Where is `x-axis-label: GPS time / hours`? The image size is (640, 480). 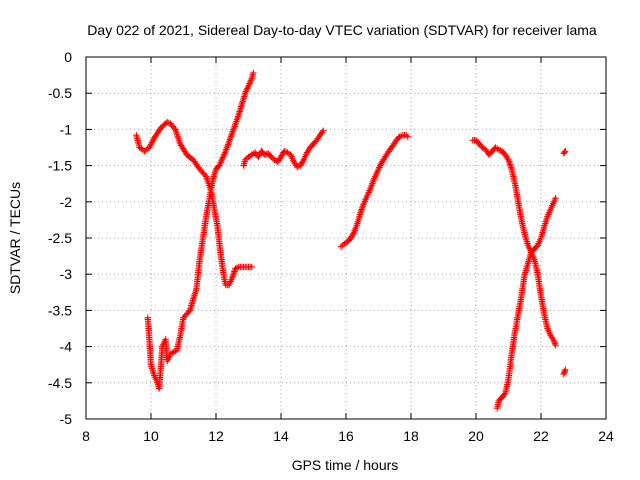
x-axis-label: GPS time / hours is located at coordinates (345, 465).